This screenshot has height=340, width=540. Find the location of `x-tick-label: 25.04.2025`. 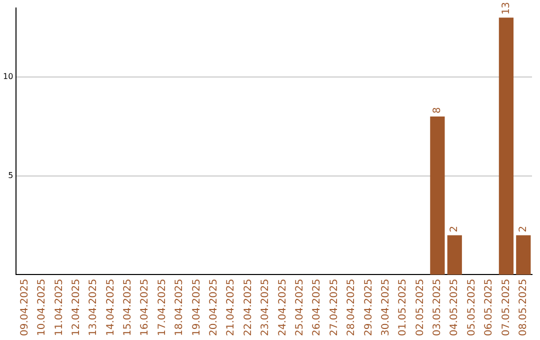

x-tick-label: 25.04.2025 is located at coordinates (300, 307).